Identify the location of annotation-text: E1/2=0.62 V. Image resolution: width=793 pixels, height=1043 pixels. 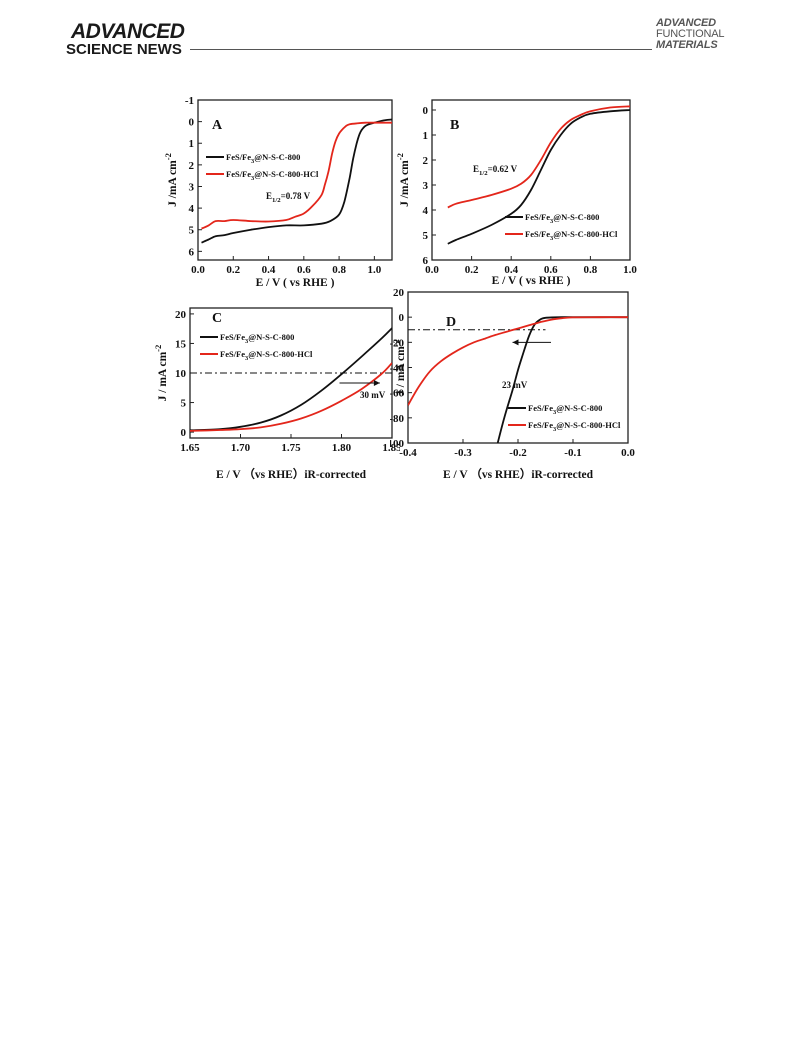
(495, 170).